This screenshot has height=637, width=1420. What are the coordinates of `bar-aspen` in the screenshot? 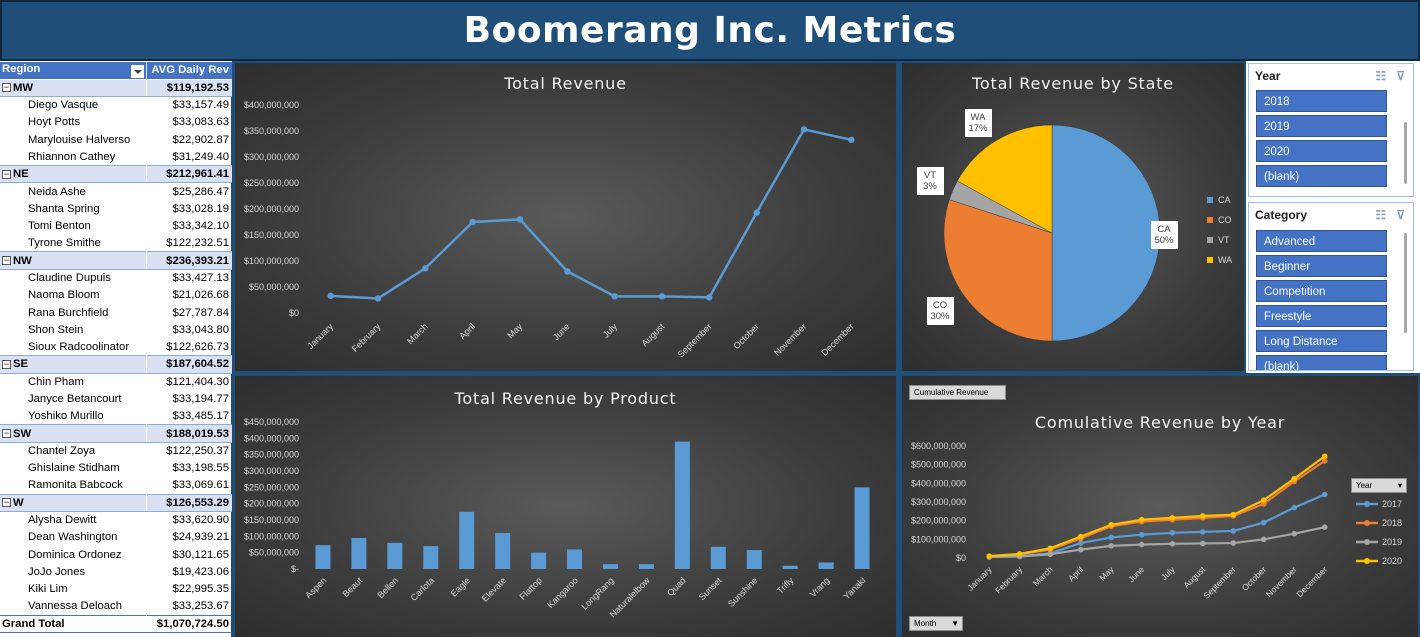 It's located at (322, 557).